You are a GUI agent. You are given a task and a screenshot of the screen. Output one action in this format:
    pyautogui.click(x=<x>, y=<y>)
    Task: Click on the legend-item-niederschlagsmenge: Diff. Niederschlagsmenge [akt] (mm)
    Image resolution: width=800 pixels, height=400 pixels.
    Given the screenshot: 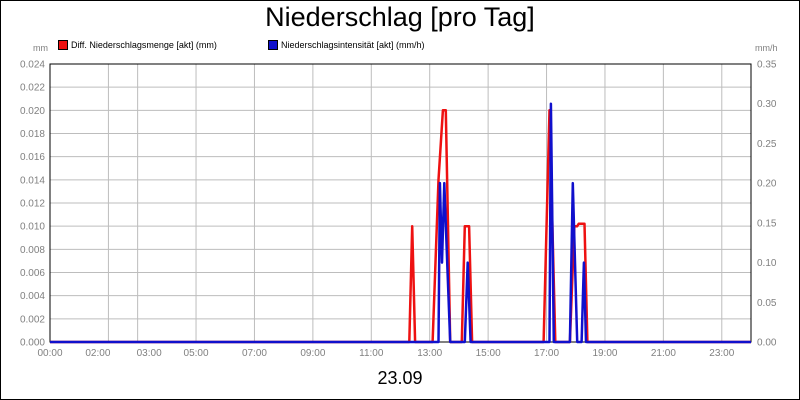 What is the action you would take?
    pyautogui.click(x=137, y=45)
    